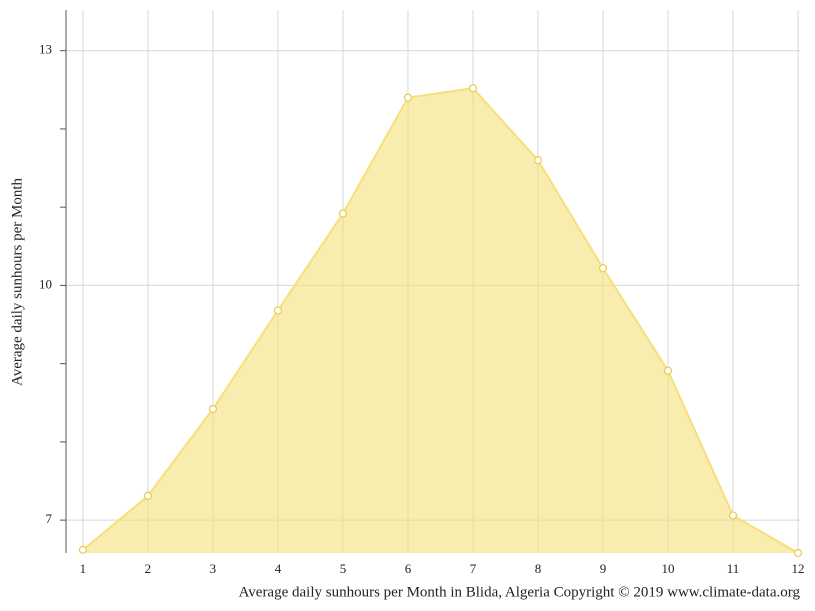 Image resolution: width=815 pixels, height=611 pixels. What do you see at coordinates (668, 568) in the screenshot?
I see `x-tick-label: 10` at bounding box center [668, 568].